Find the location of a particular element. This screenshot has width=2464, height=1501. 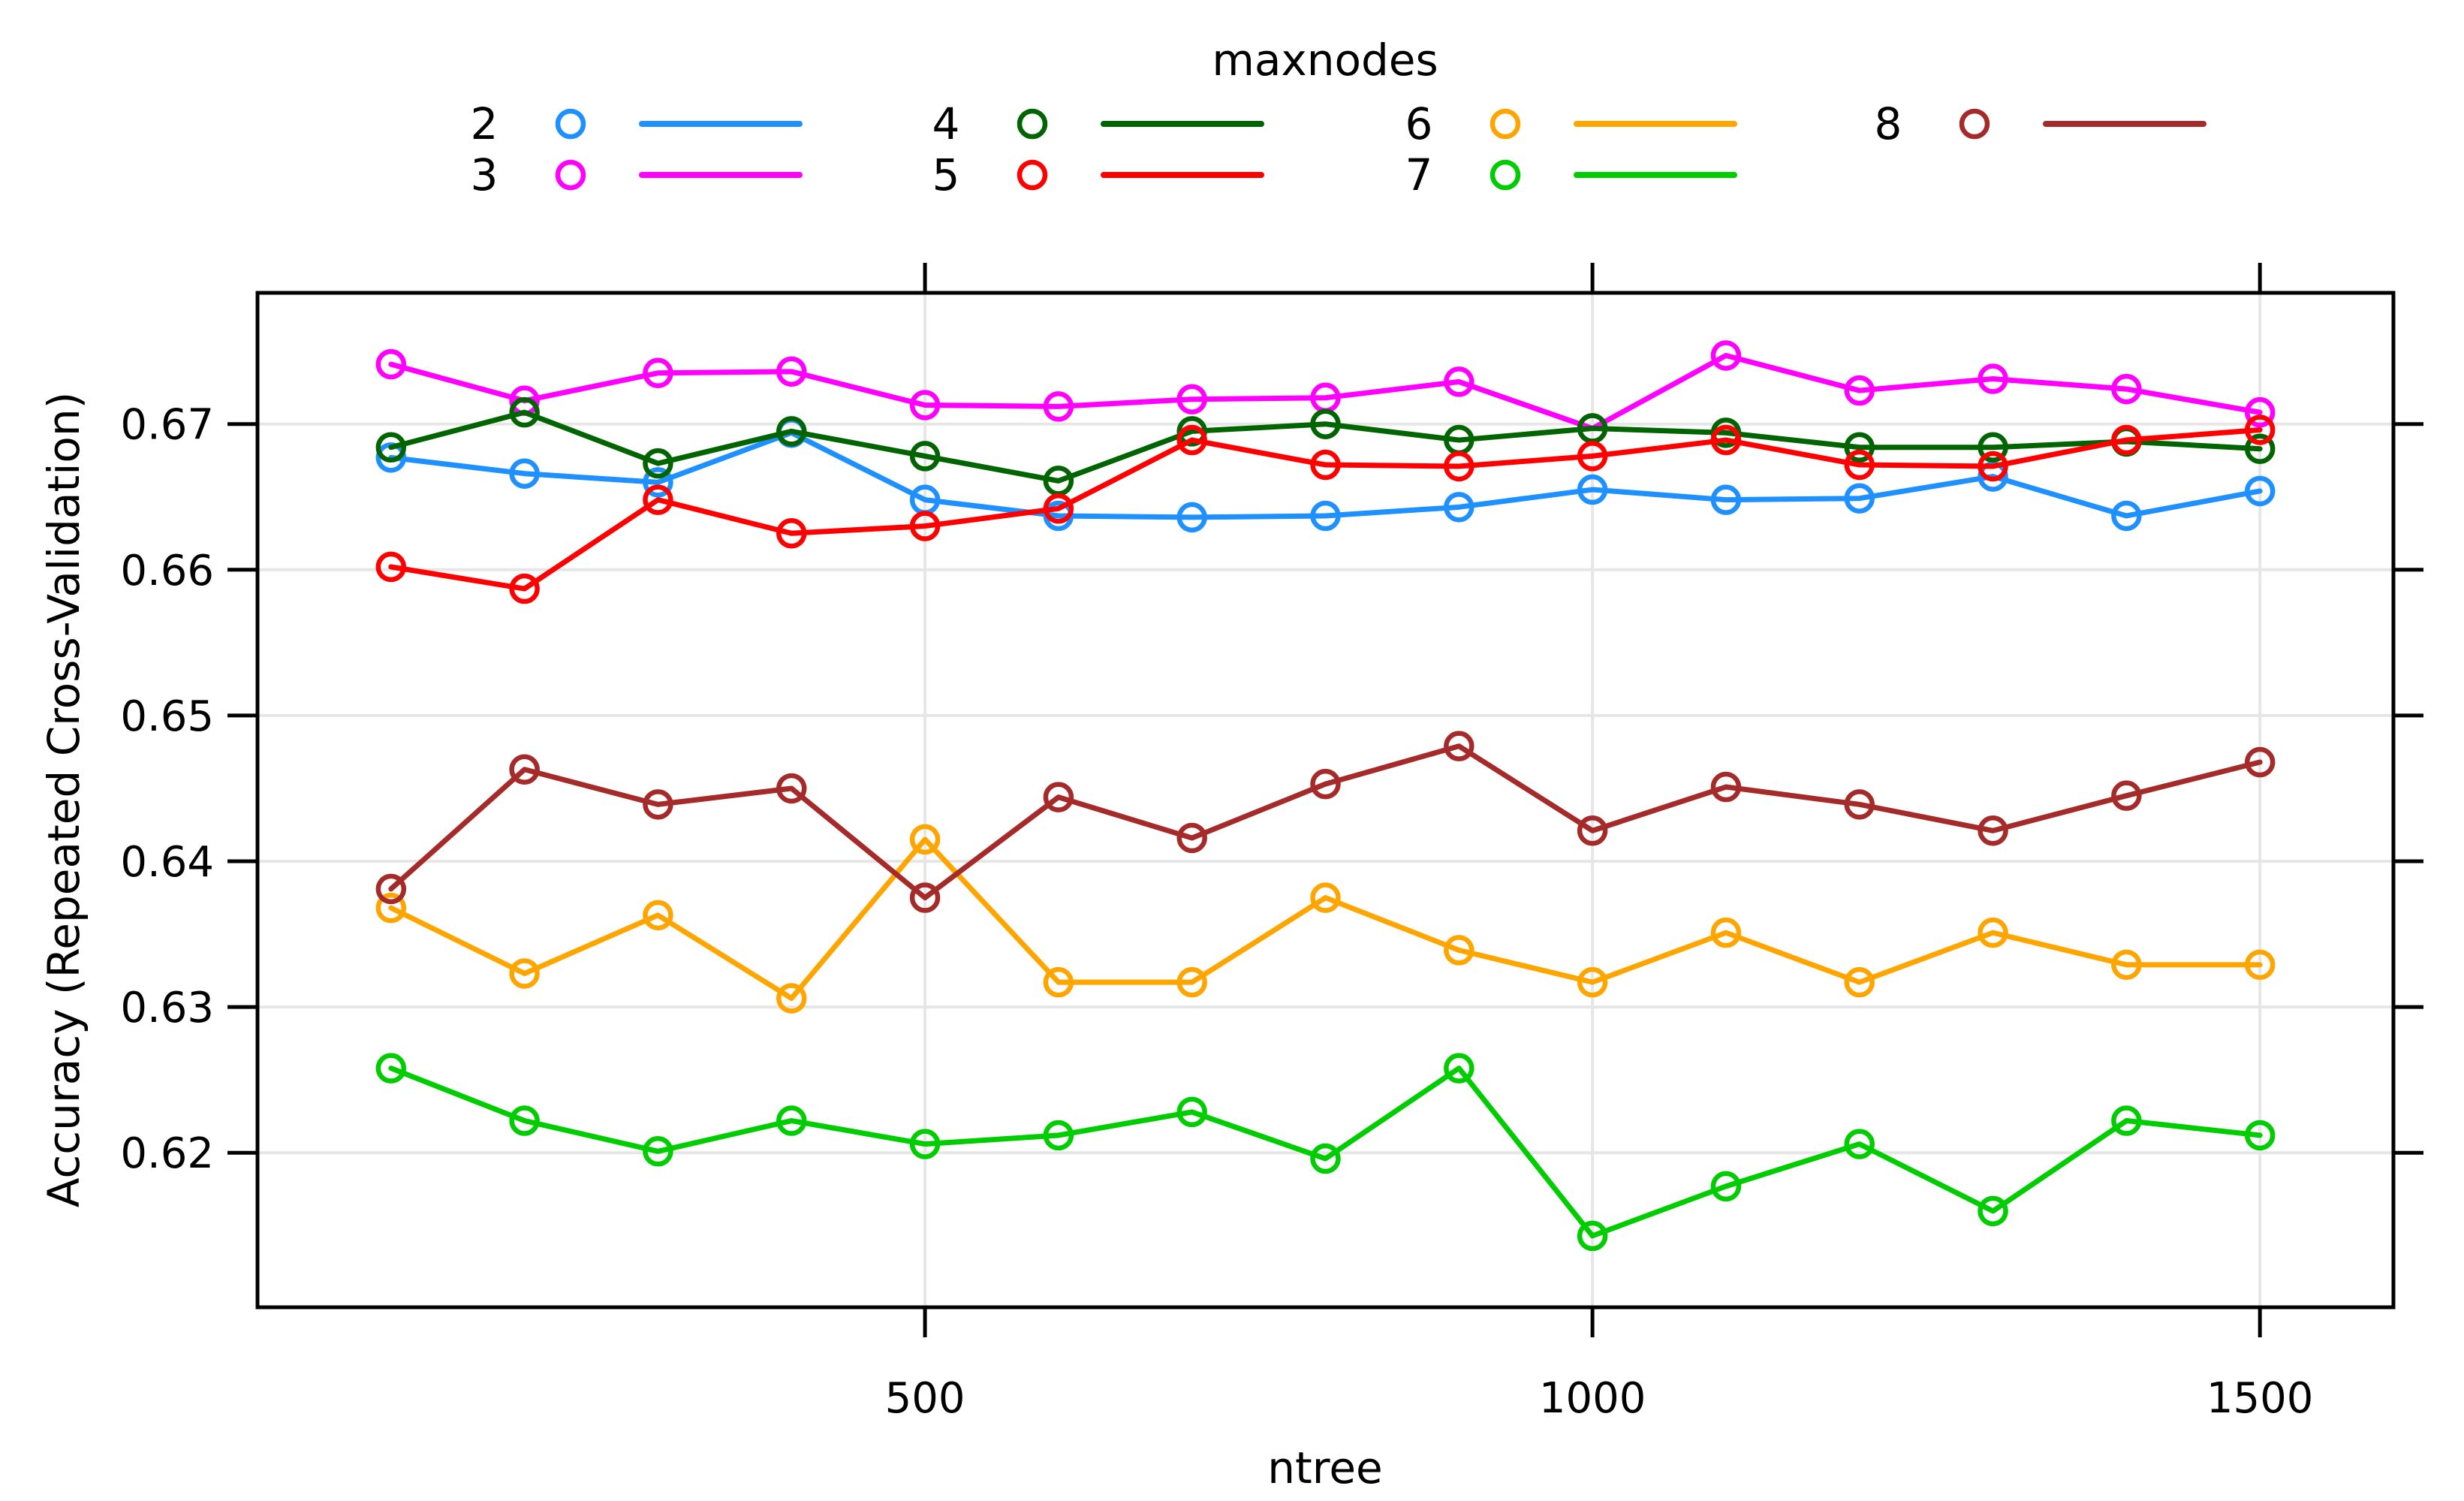

legend-item-label: 6 is located at coordinates (1419, 123).